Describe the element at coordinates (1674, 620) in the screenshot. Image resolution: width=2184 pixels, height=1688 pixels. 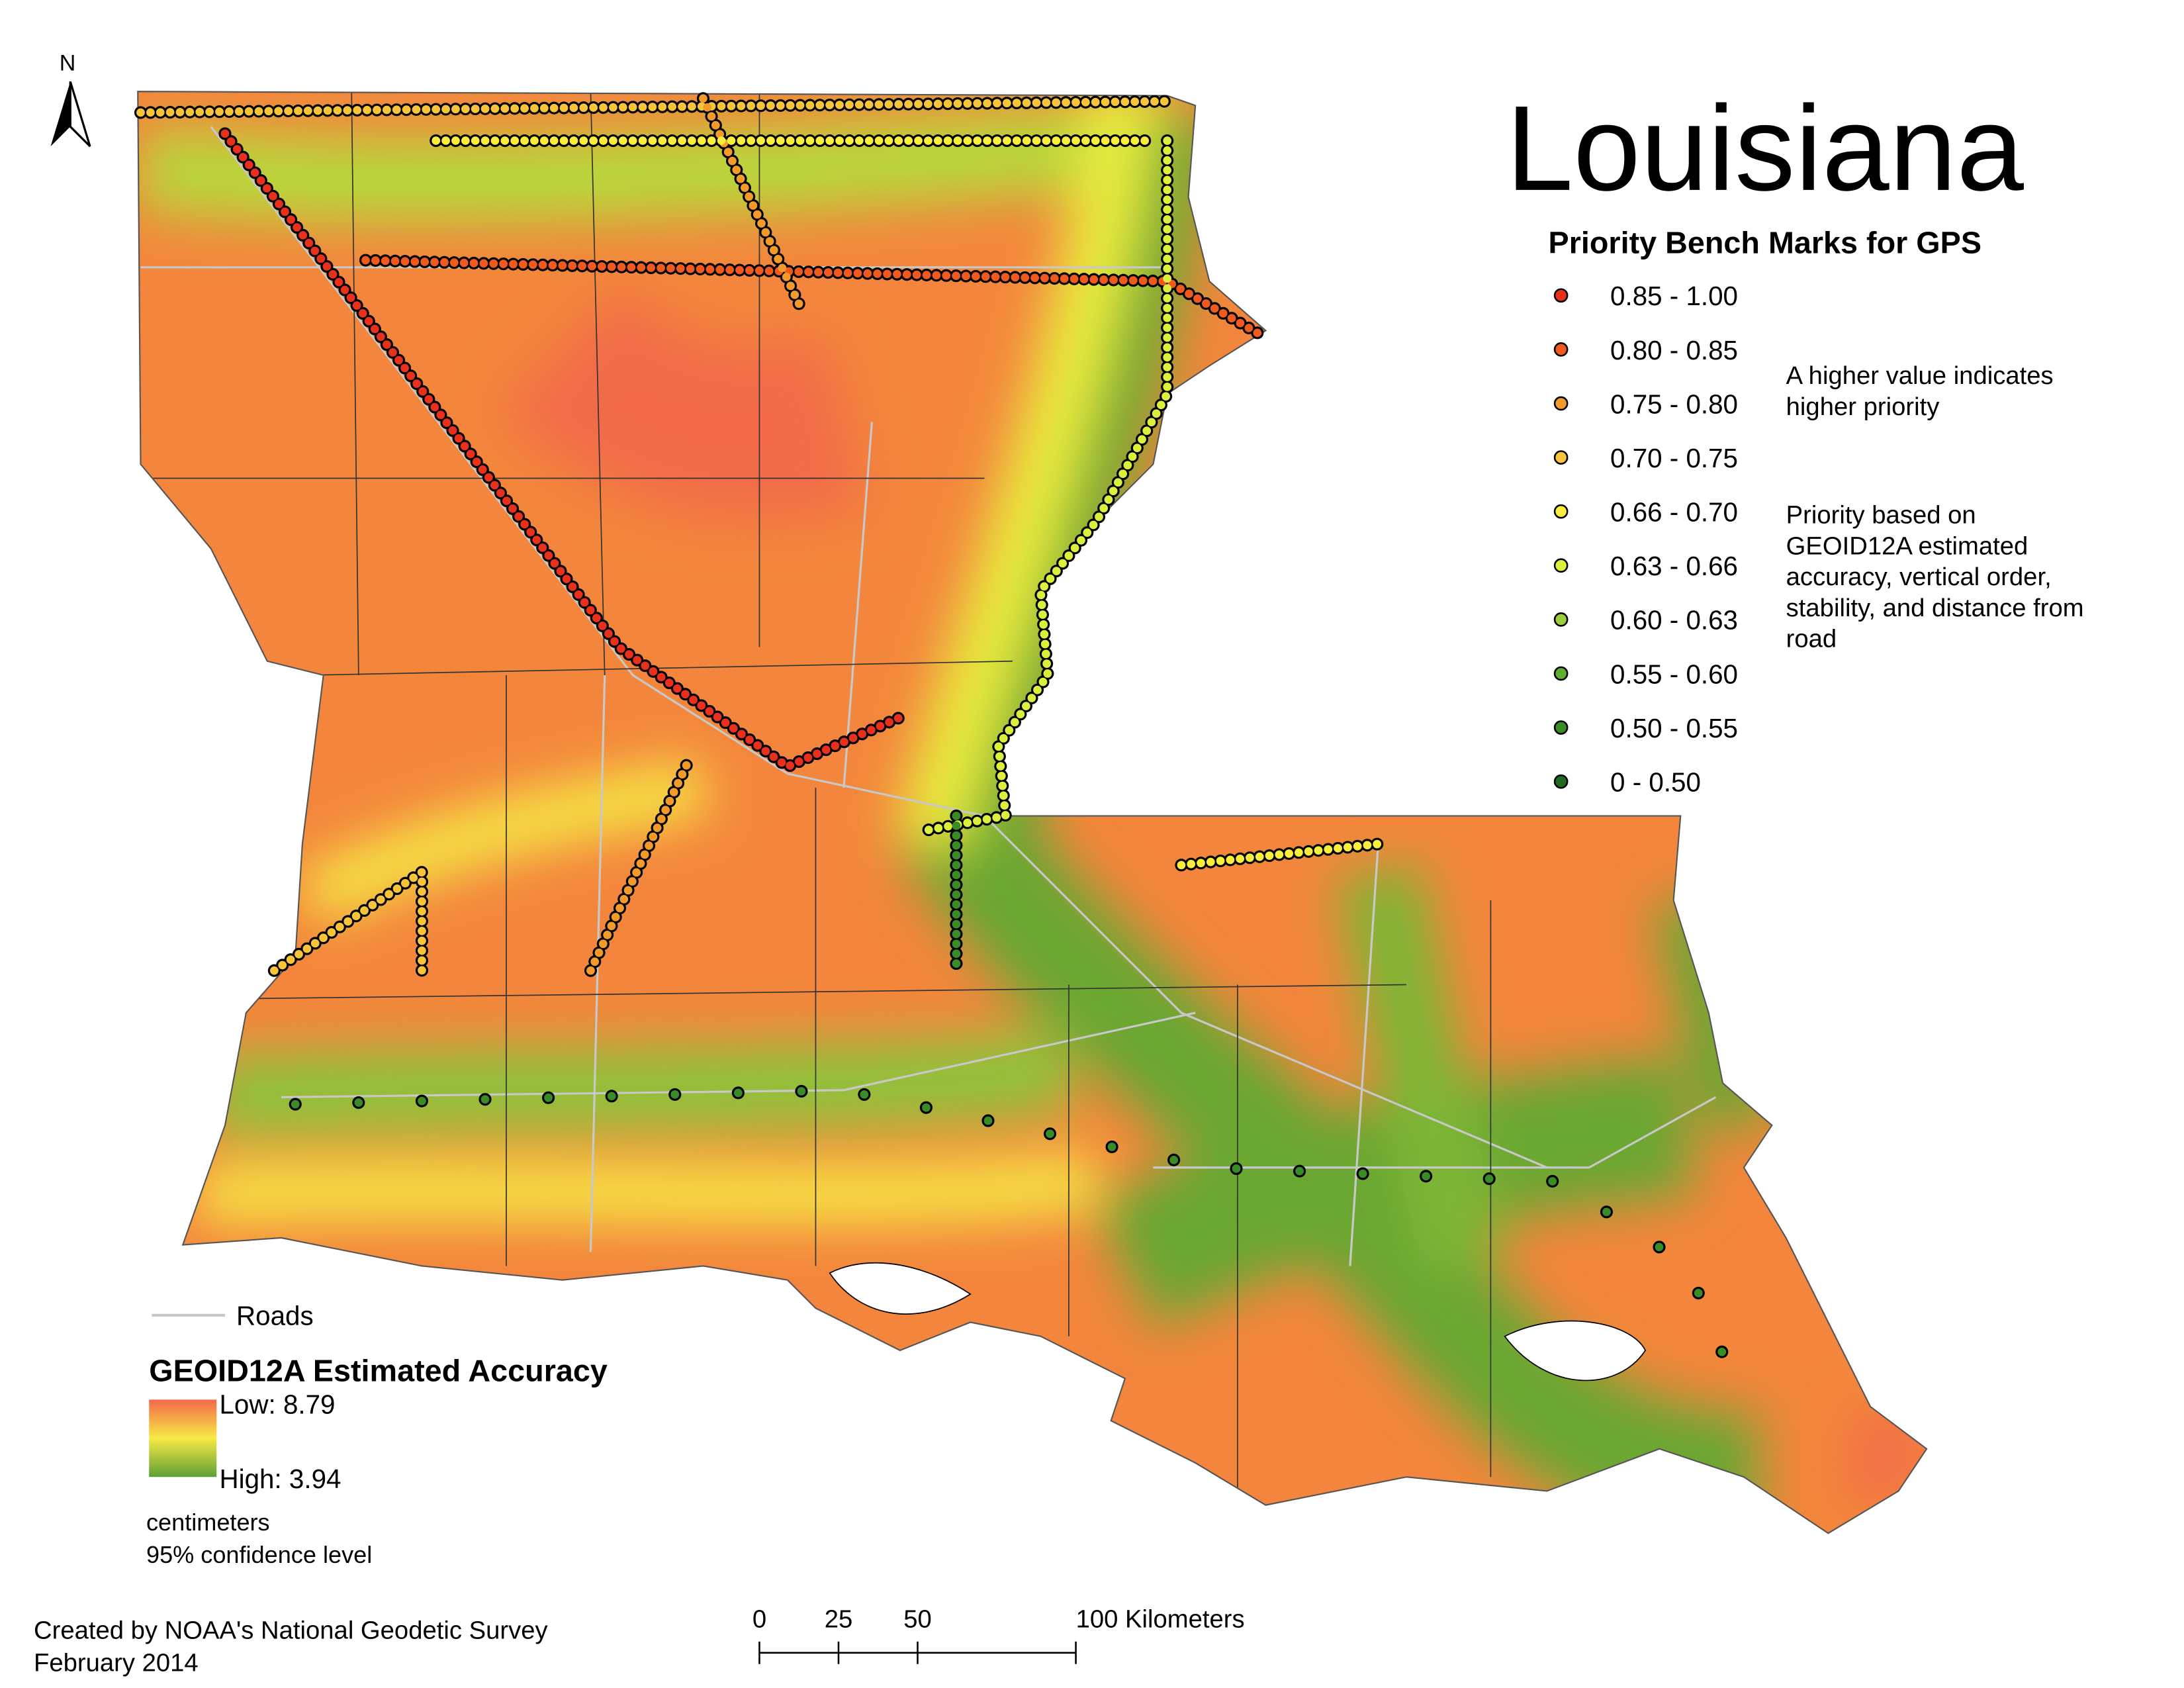
I see `legend-label: 0.60 - 0.63` at that location.